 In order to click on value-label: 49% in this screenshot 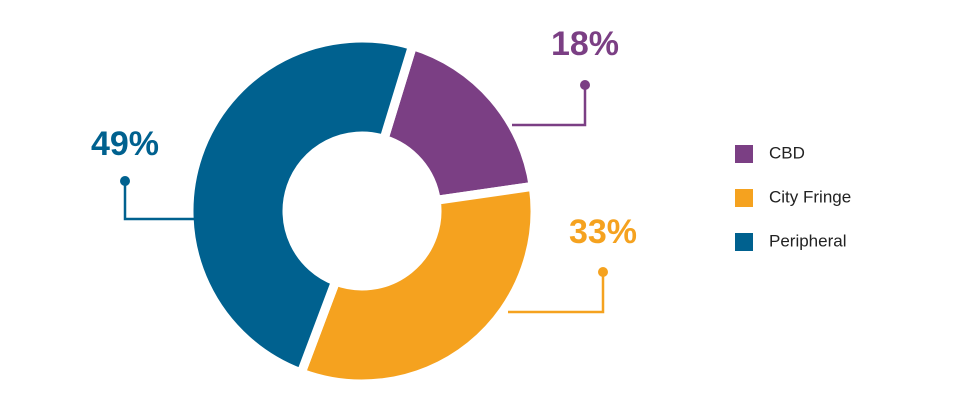, I will do `click(125, 144)`.